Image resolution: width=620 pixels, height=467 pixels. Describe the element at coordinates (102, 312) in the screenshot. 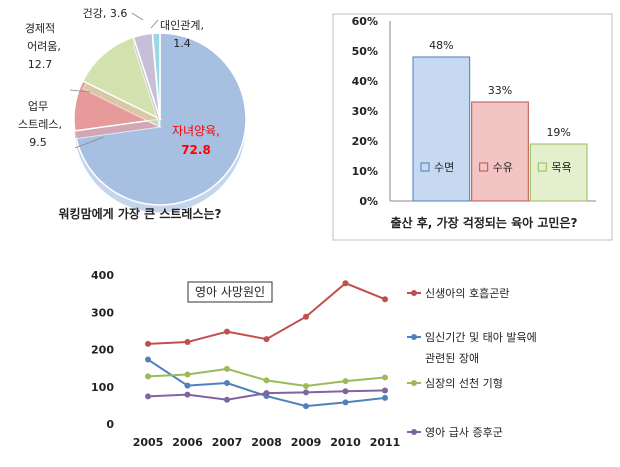

I see `line-ytick-label: 300` at that location.